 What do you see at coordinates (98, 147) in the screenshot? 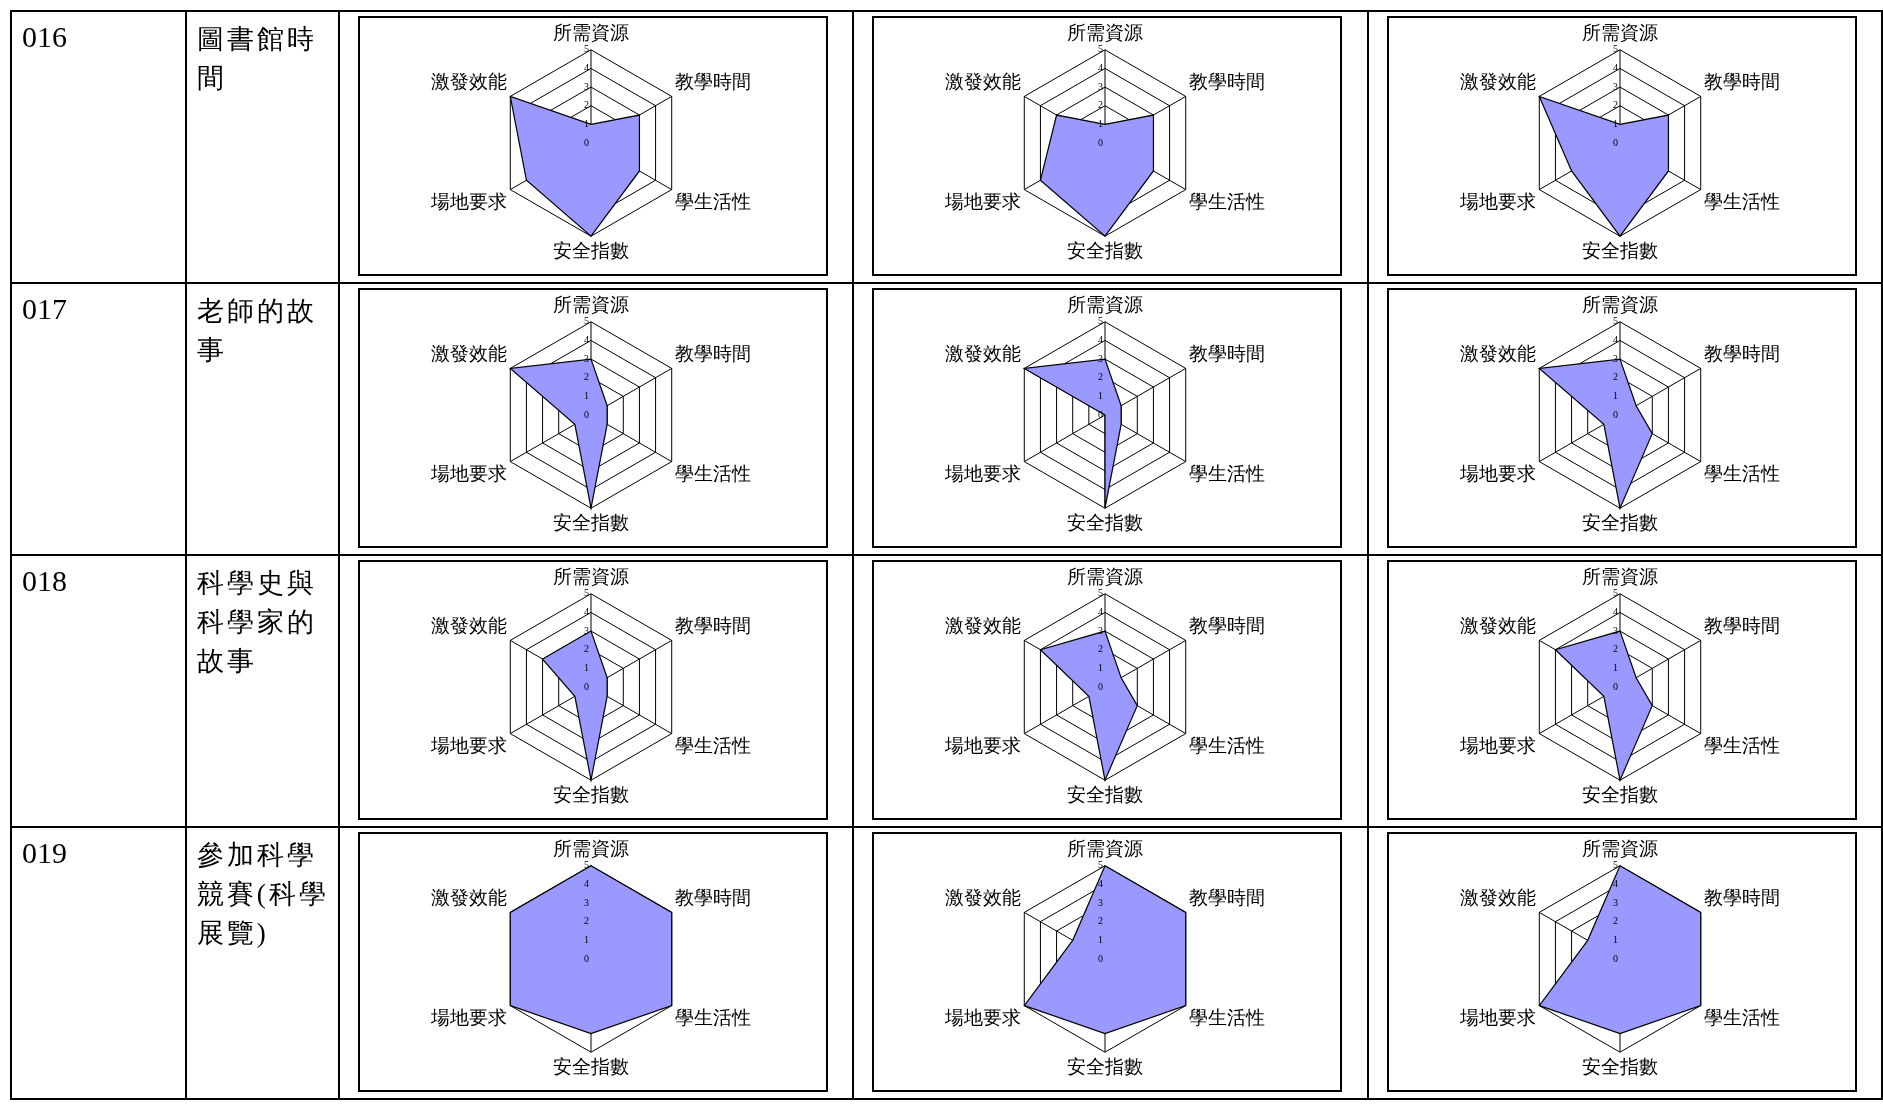
I see `text: 016` at bounding box center [98, 147].